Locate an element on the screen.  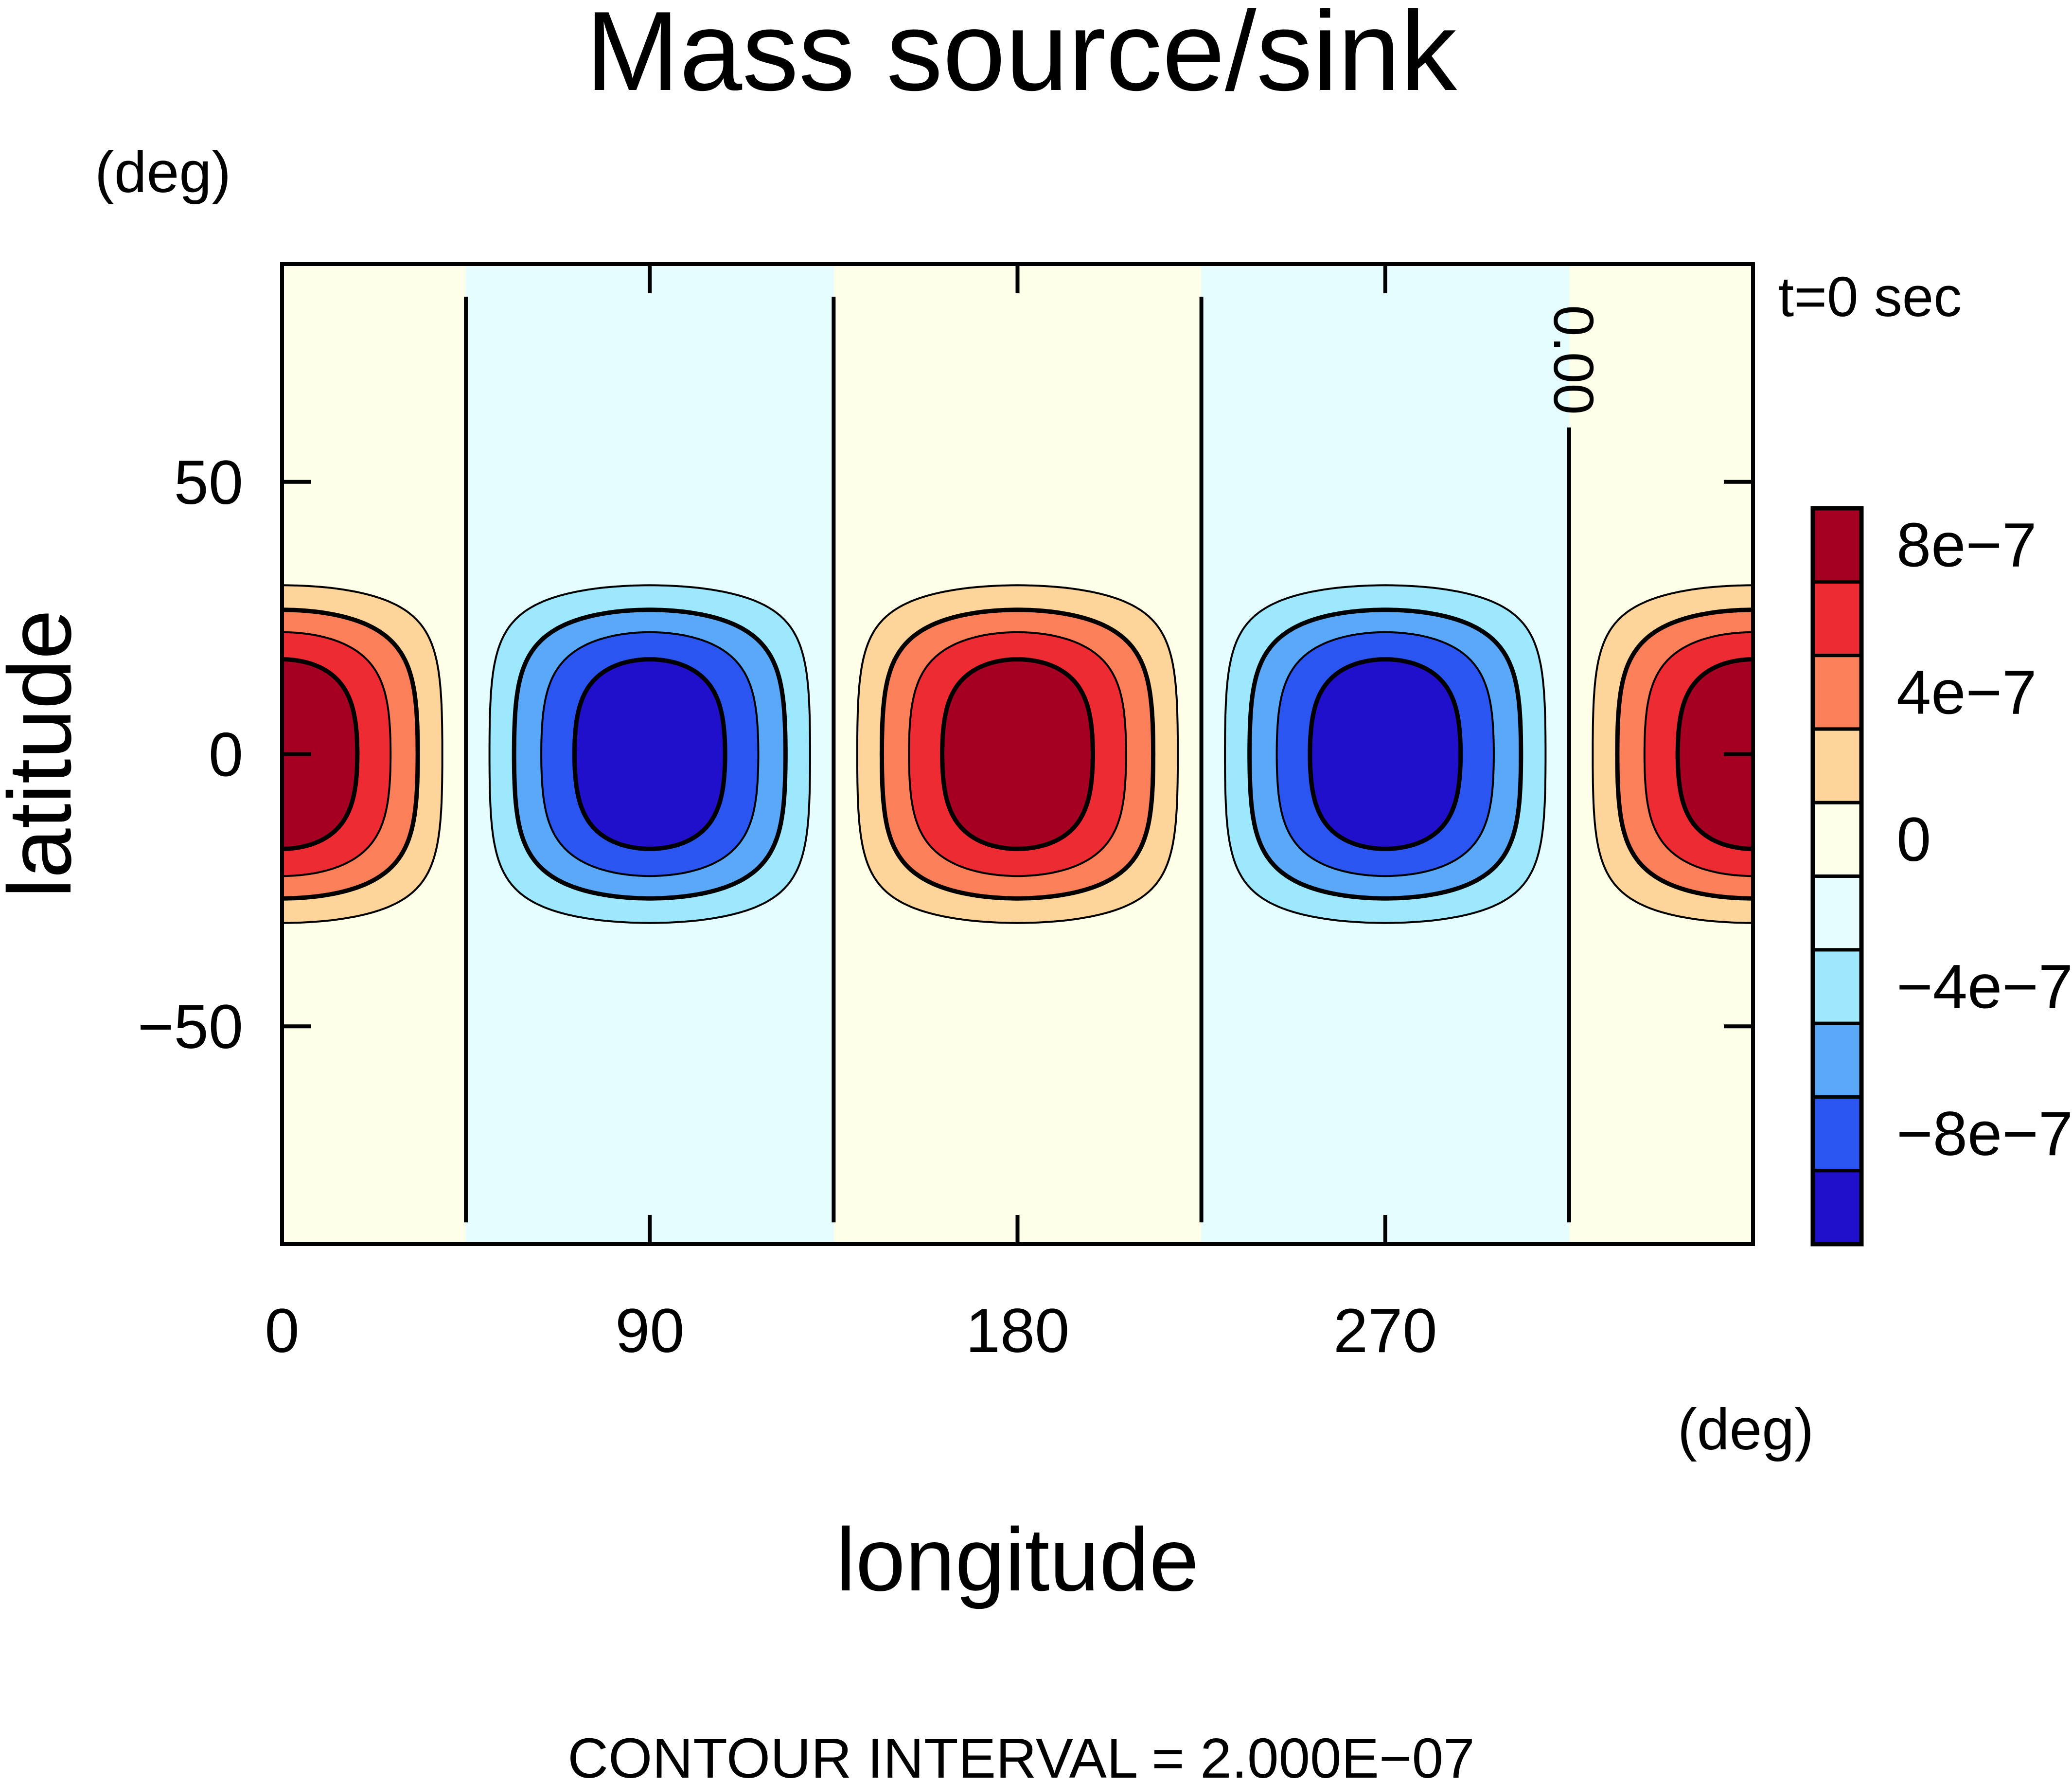
x-tick-label: 270 is located at coordinates (1385, 1331).